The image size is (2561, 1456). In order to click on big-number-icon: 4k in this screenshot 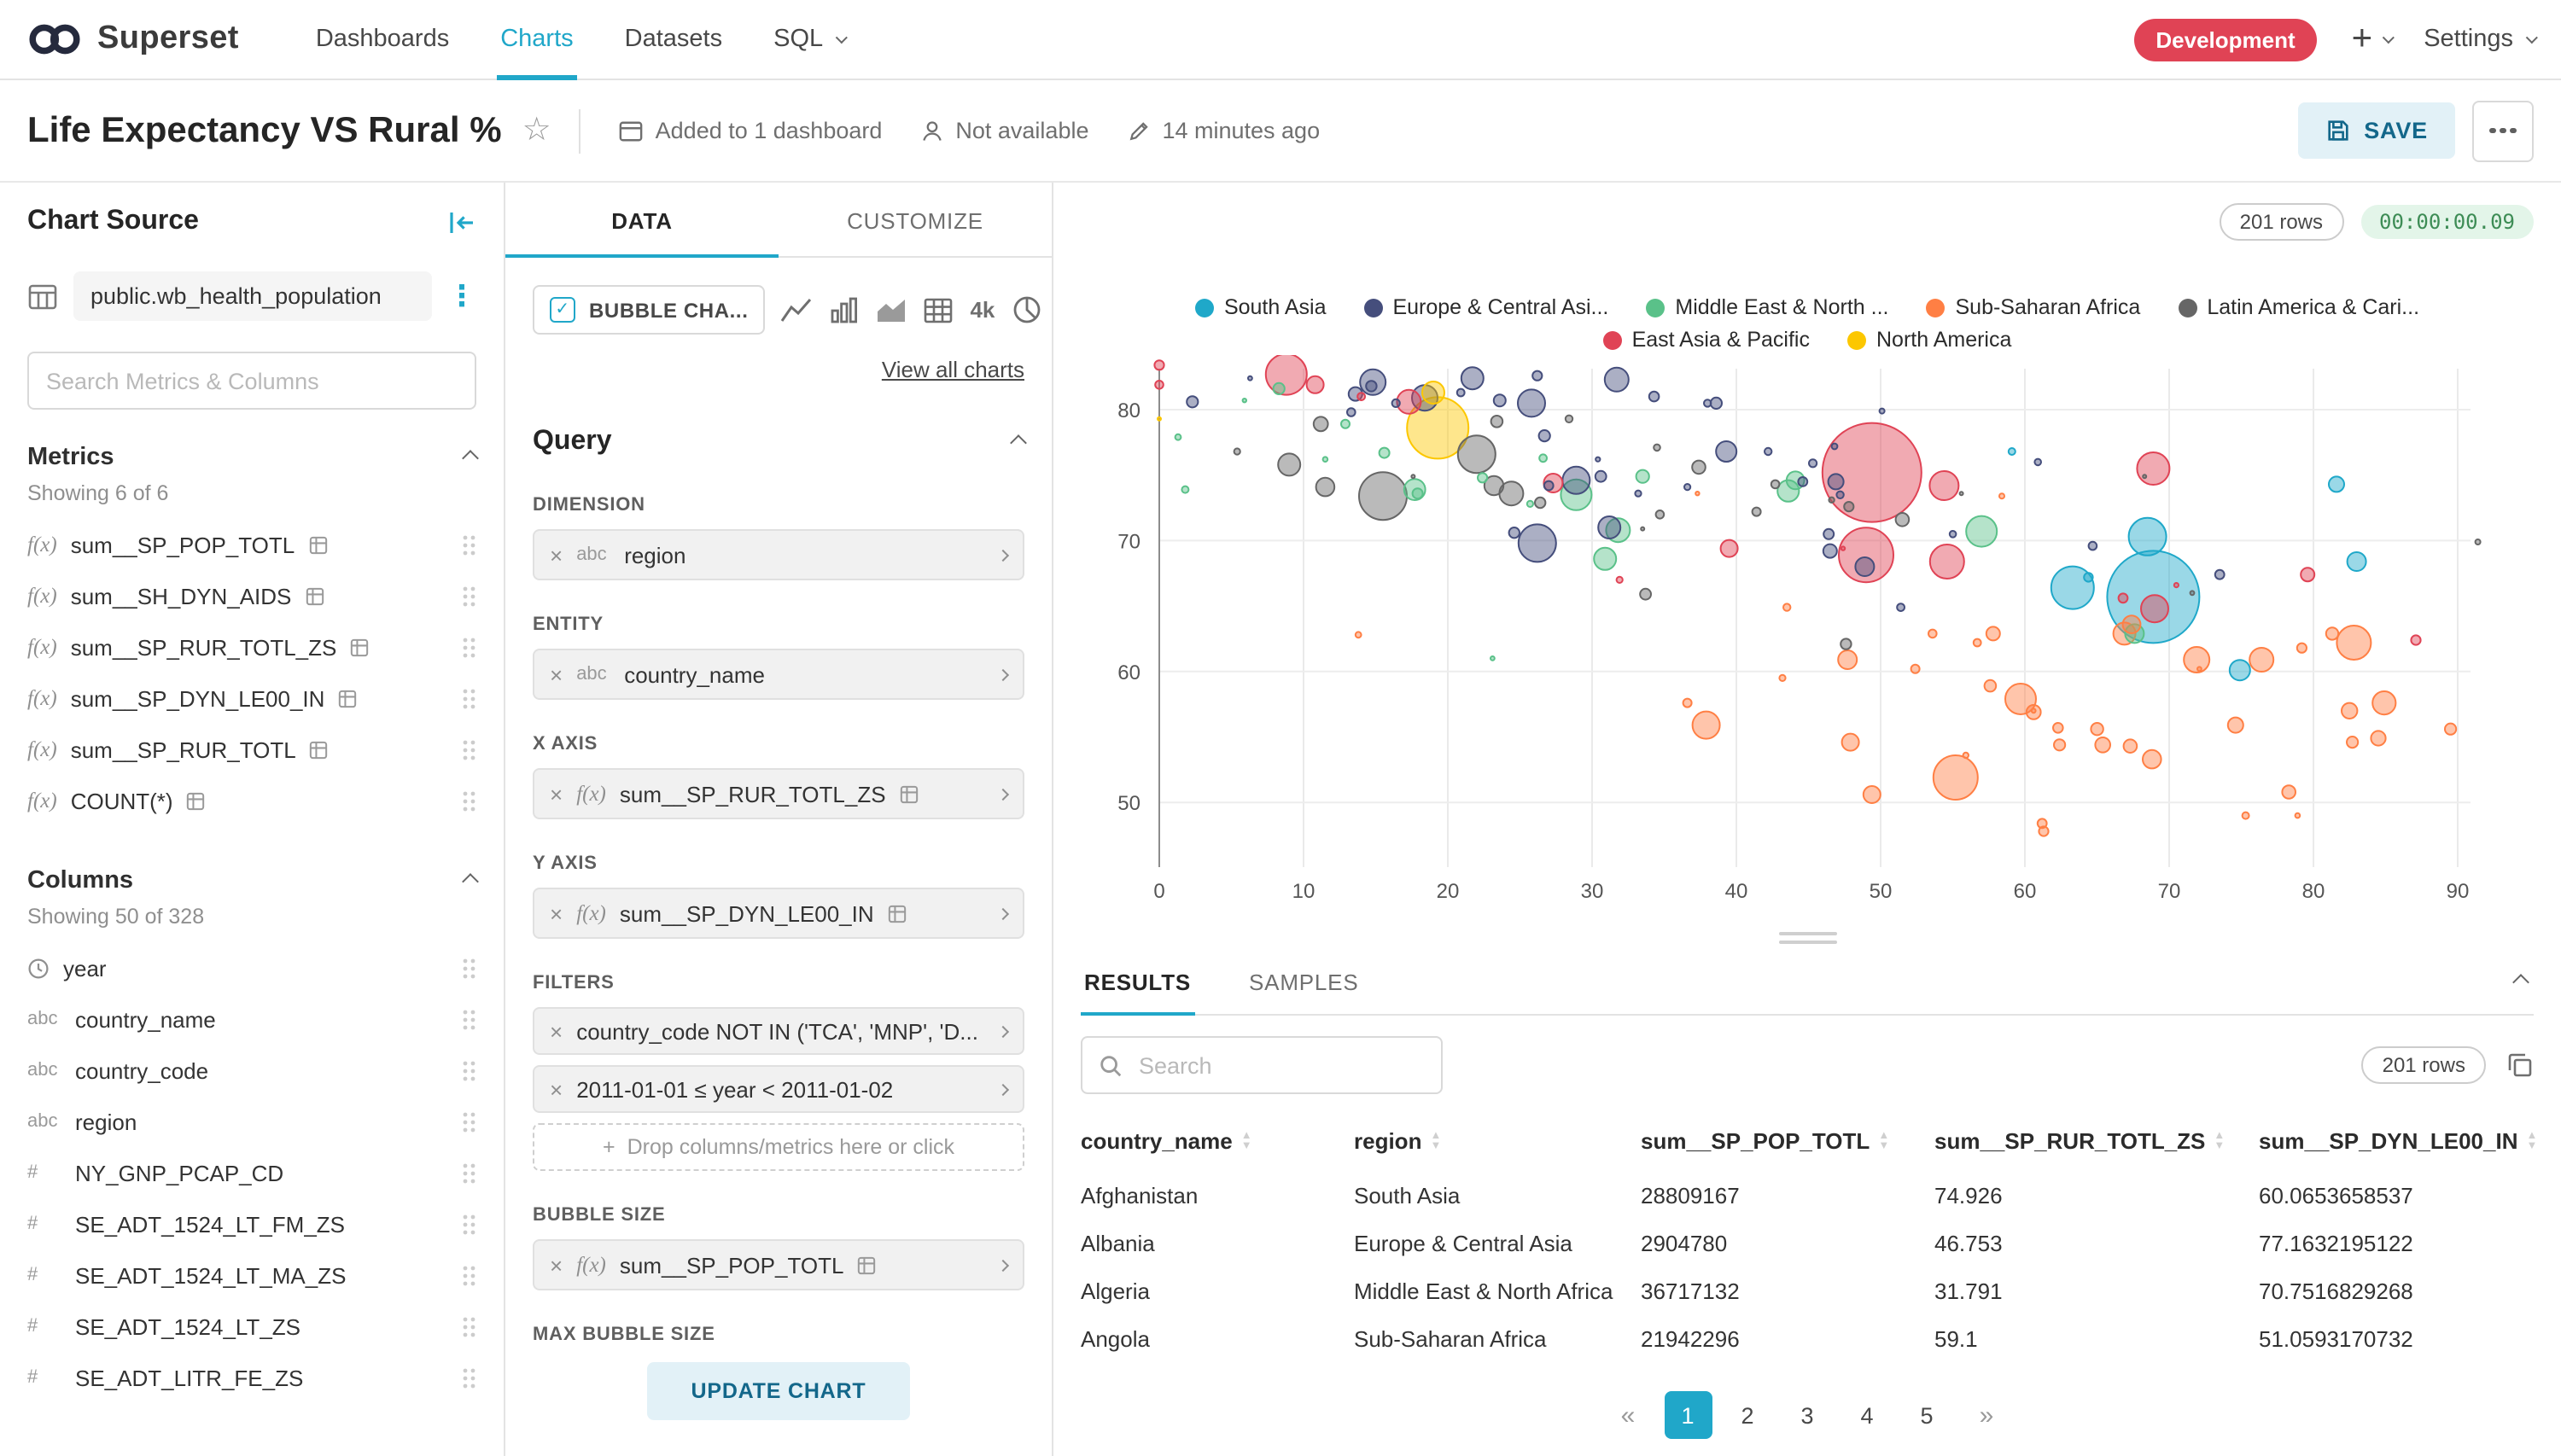, I will do `click(982, 310)`.